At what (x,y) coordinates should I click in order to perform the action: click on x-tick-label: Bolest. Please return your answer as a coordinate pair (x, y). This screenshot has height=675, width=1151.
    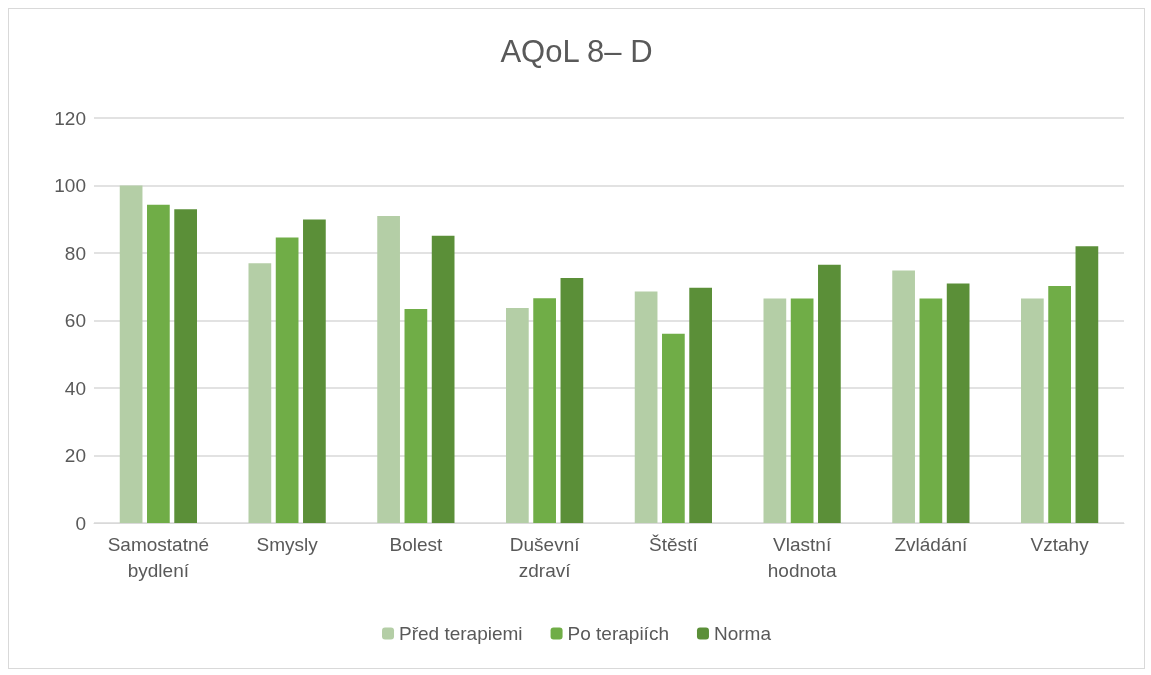
    Looking at the image, I should click on (416, 544).